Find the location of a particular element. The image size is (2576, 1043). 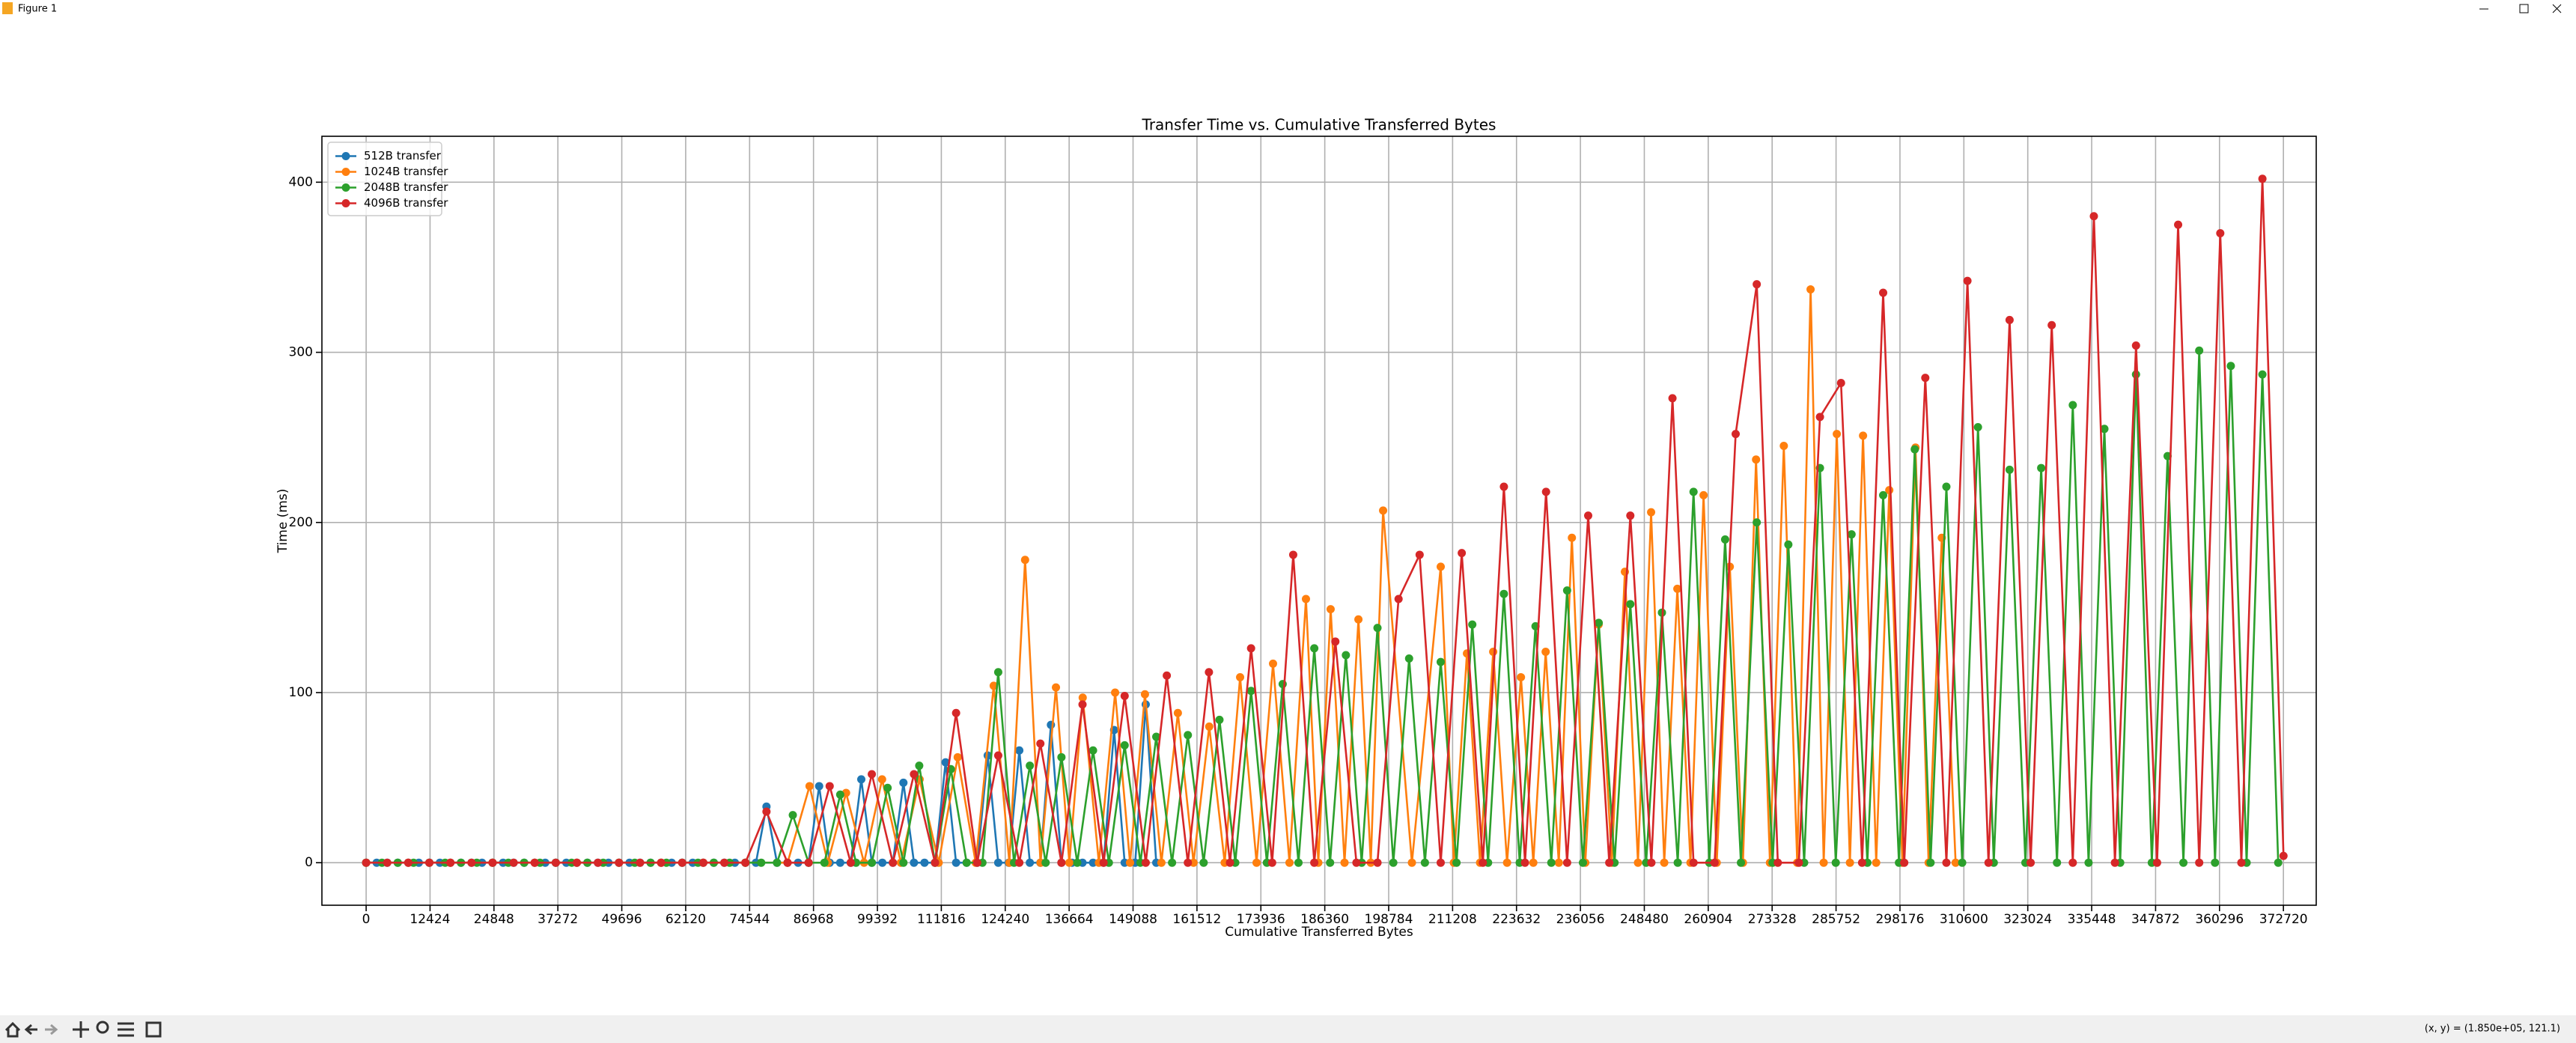

x-tick-label: 223632 is located at coordinates (1516, 920).